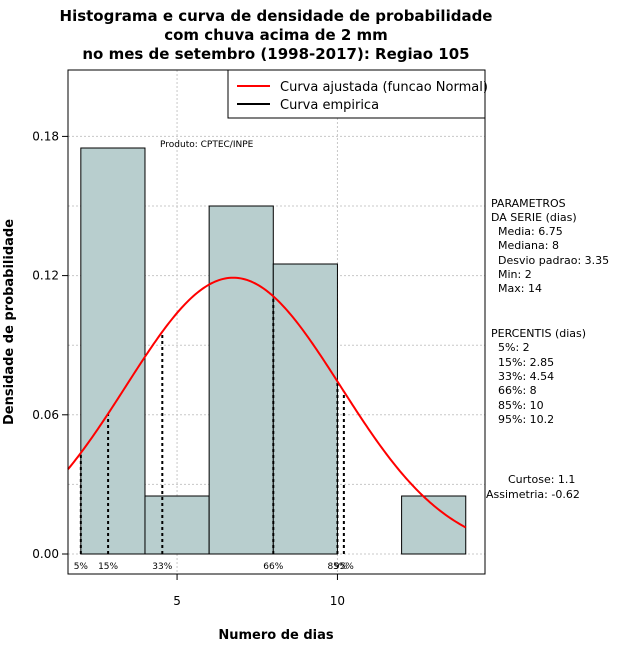 This screenshot has width=640, height=660. Describe the element at coordinates (273, 567) in the screenshot. I see `percentile-label: 66%` at that location.